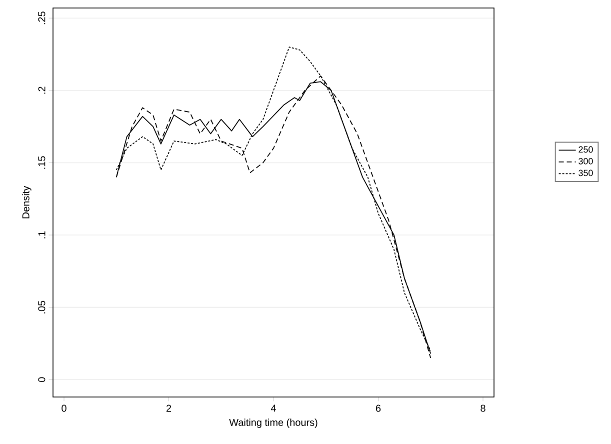  Describe the element at coordinates (585, 173) in the screenshot. I see `legend-label: 350` at that location.